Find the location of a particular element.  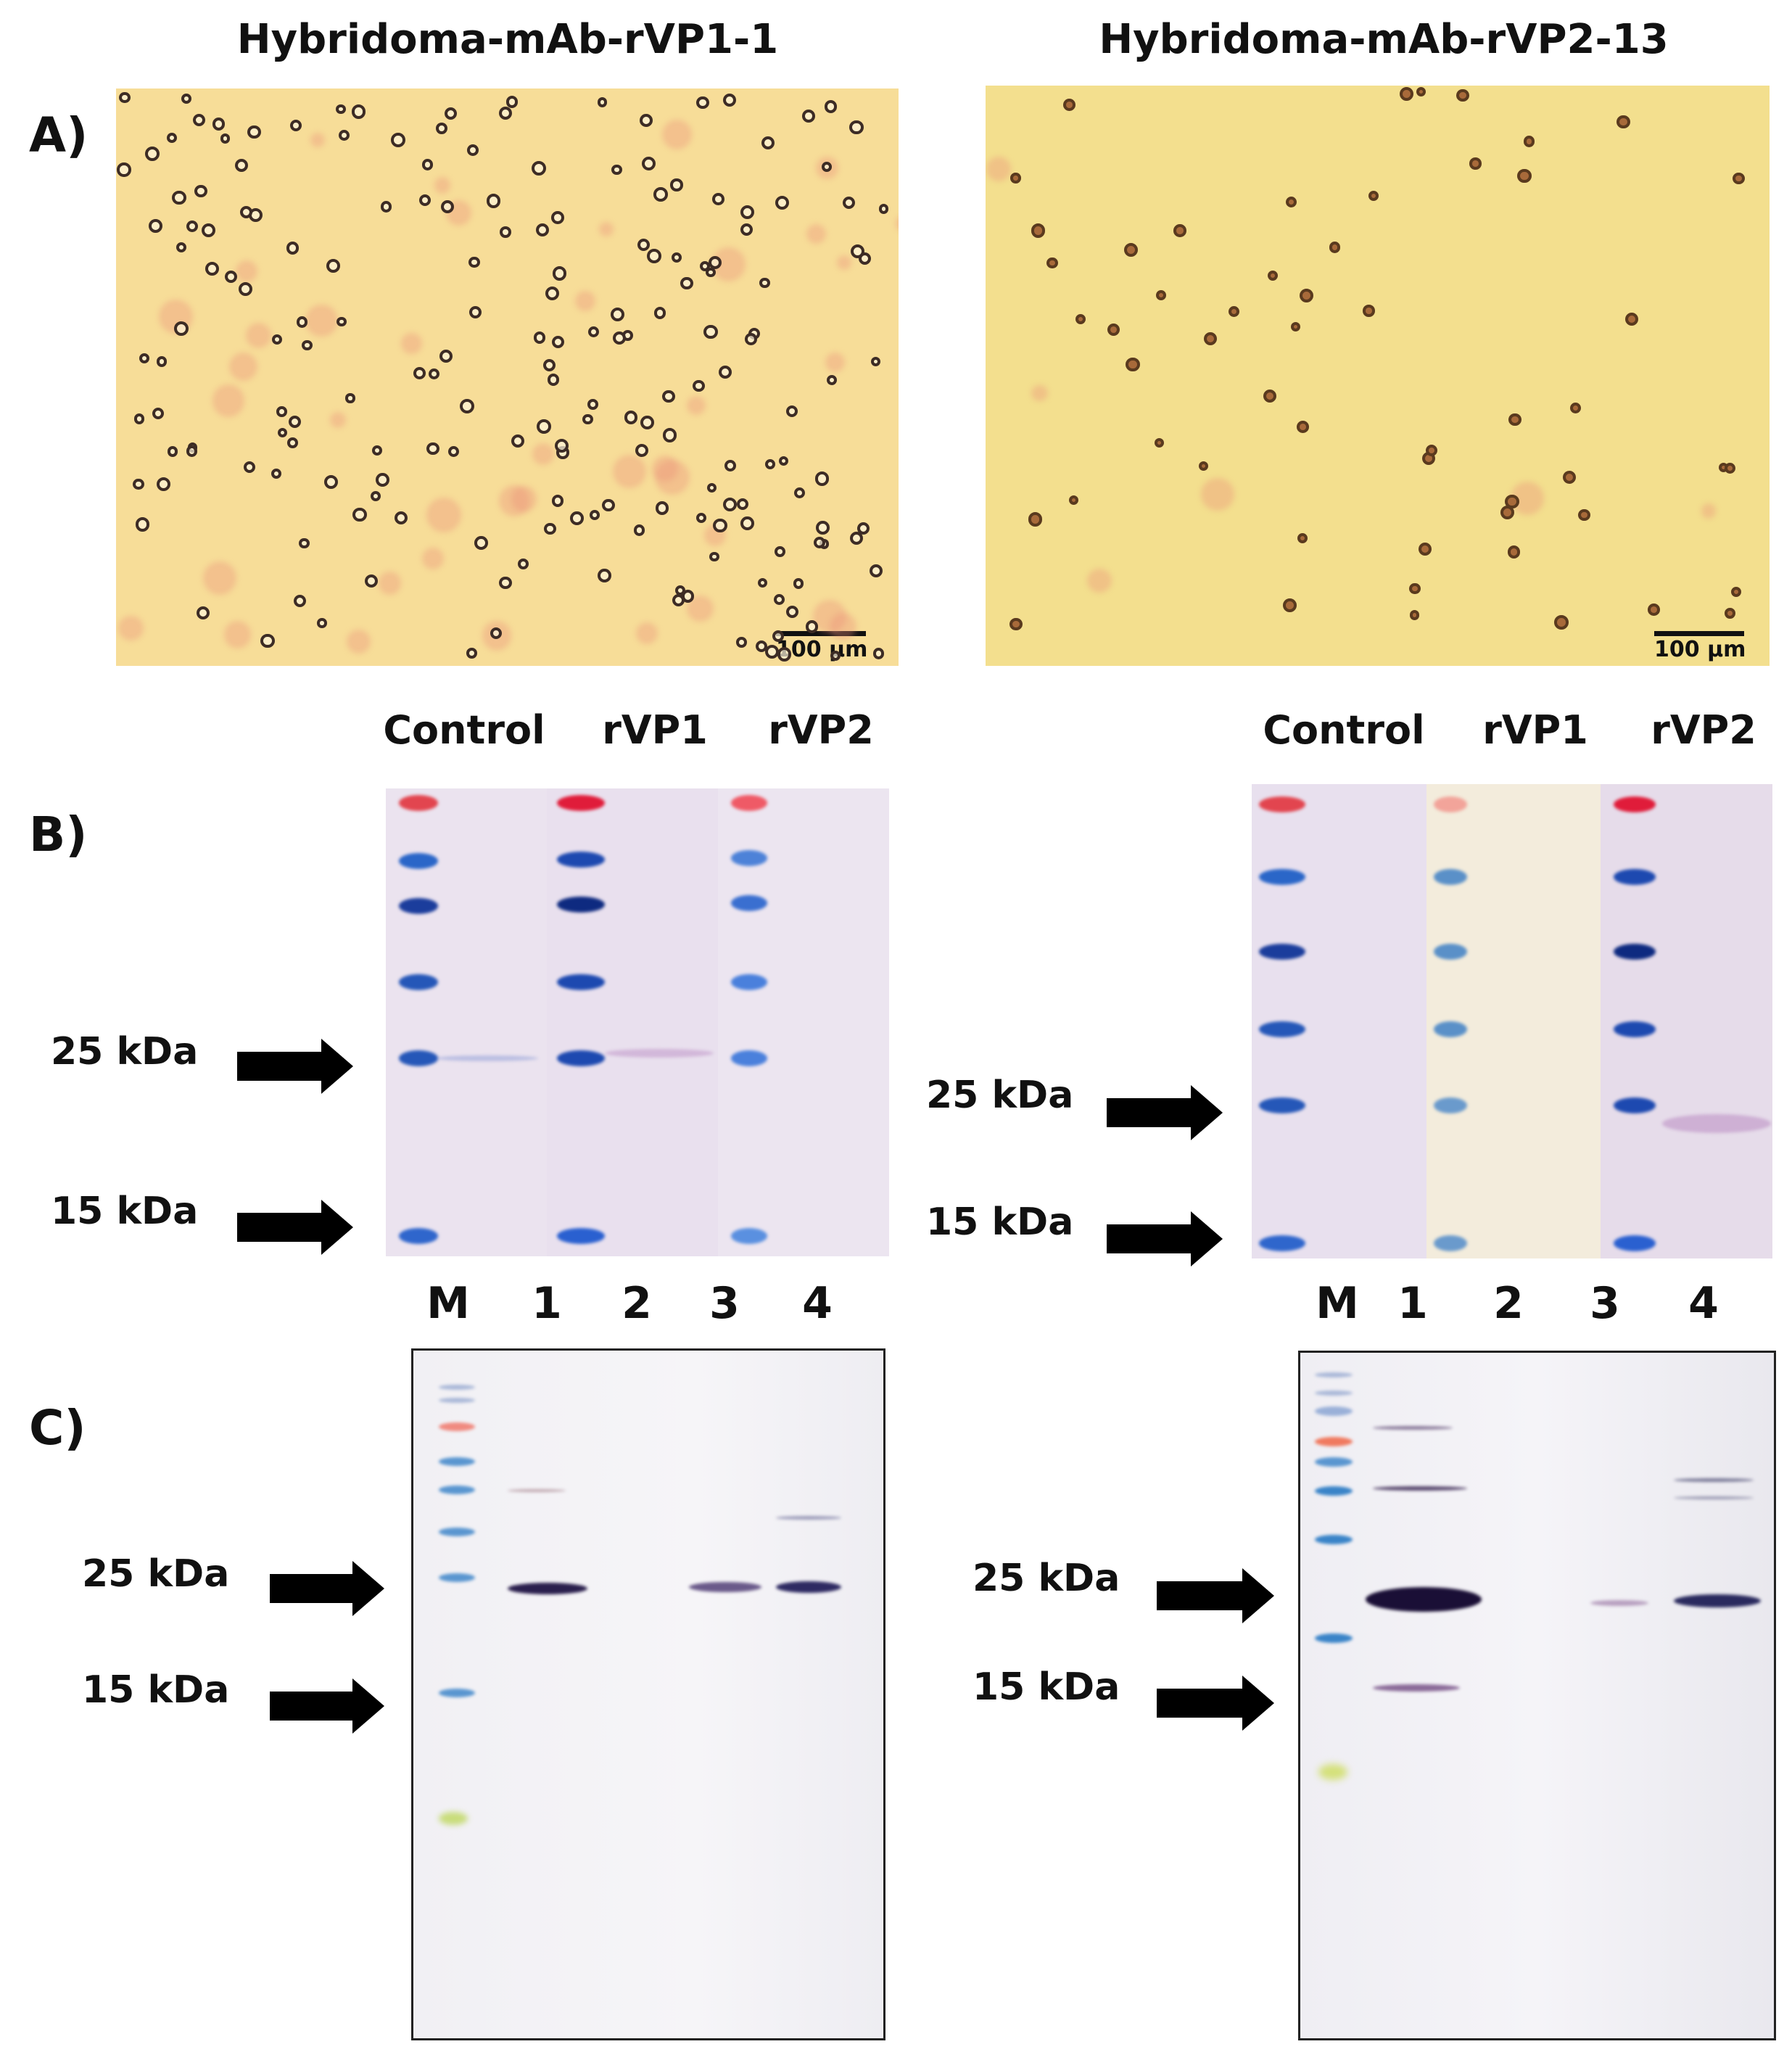

western-blot-b-right is located at coordinates (1512, 1021).